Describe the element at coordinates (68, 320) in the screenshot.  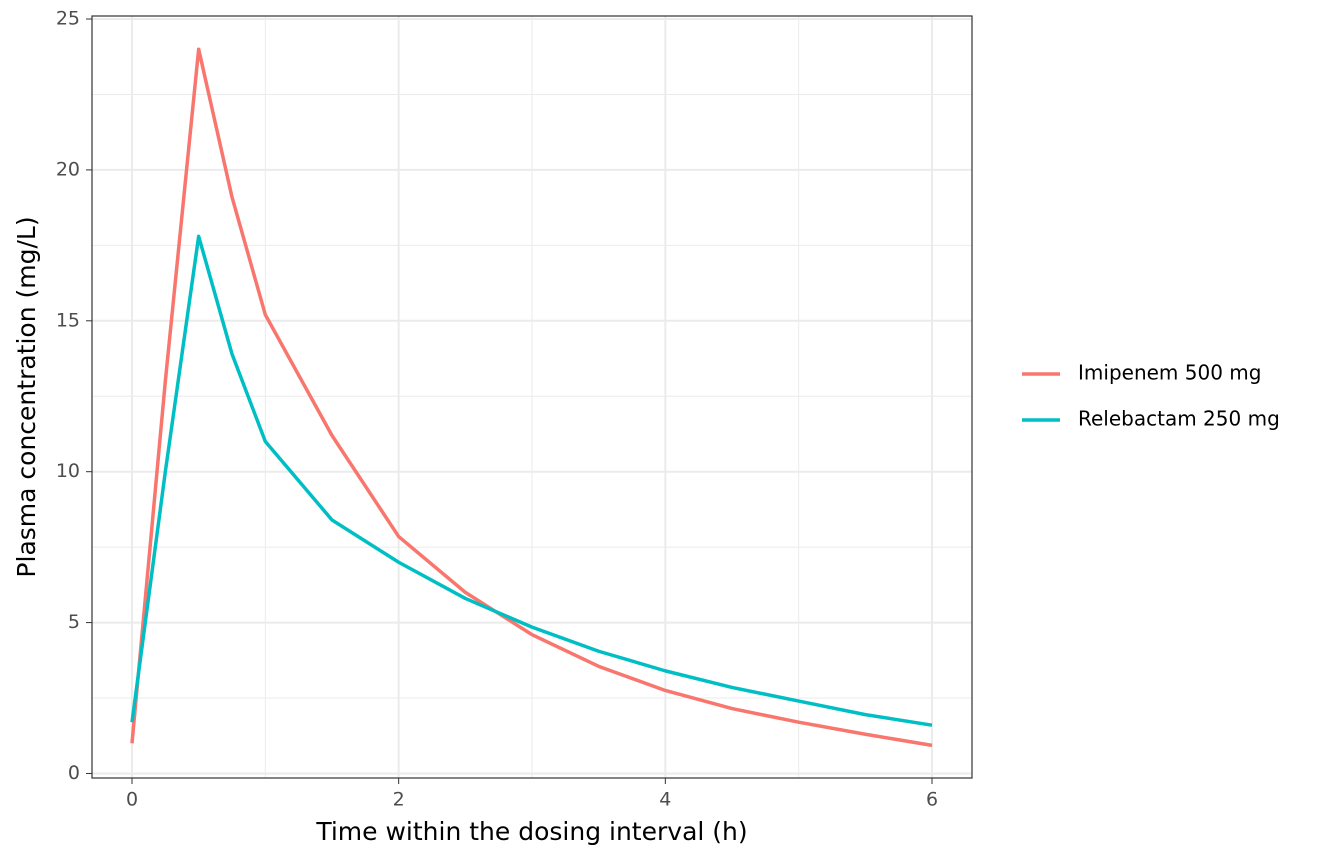
I see `y-tick-label: 15` at that location.